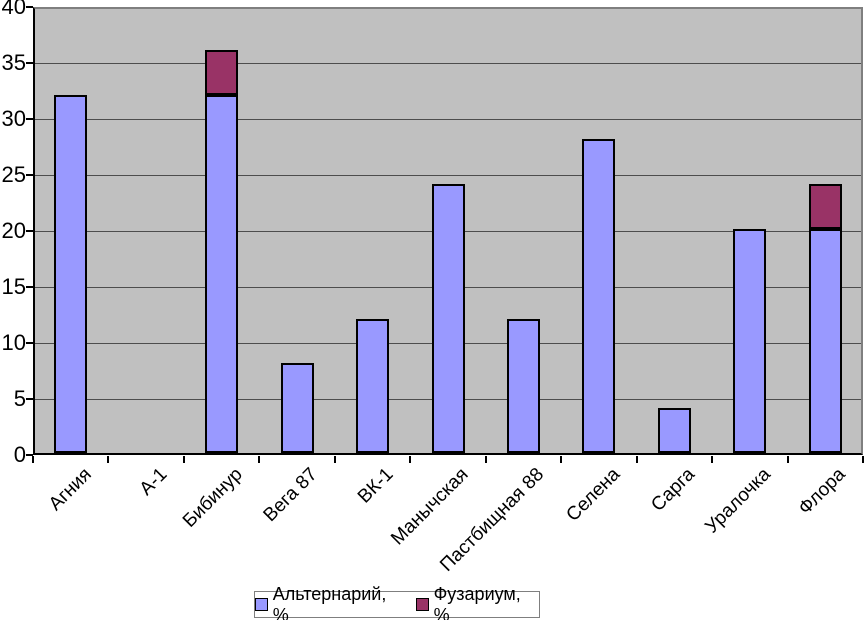 This screenshot has width=867, height=620. I want to click on legend: Альтернарий, % Фузариум, %, so click(397, 602).